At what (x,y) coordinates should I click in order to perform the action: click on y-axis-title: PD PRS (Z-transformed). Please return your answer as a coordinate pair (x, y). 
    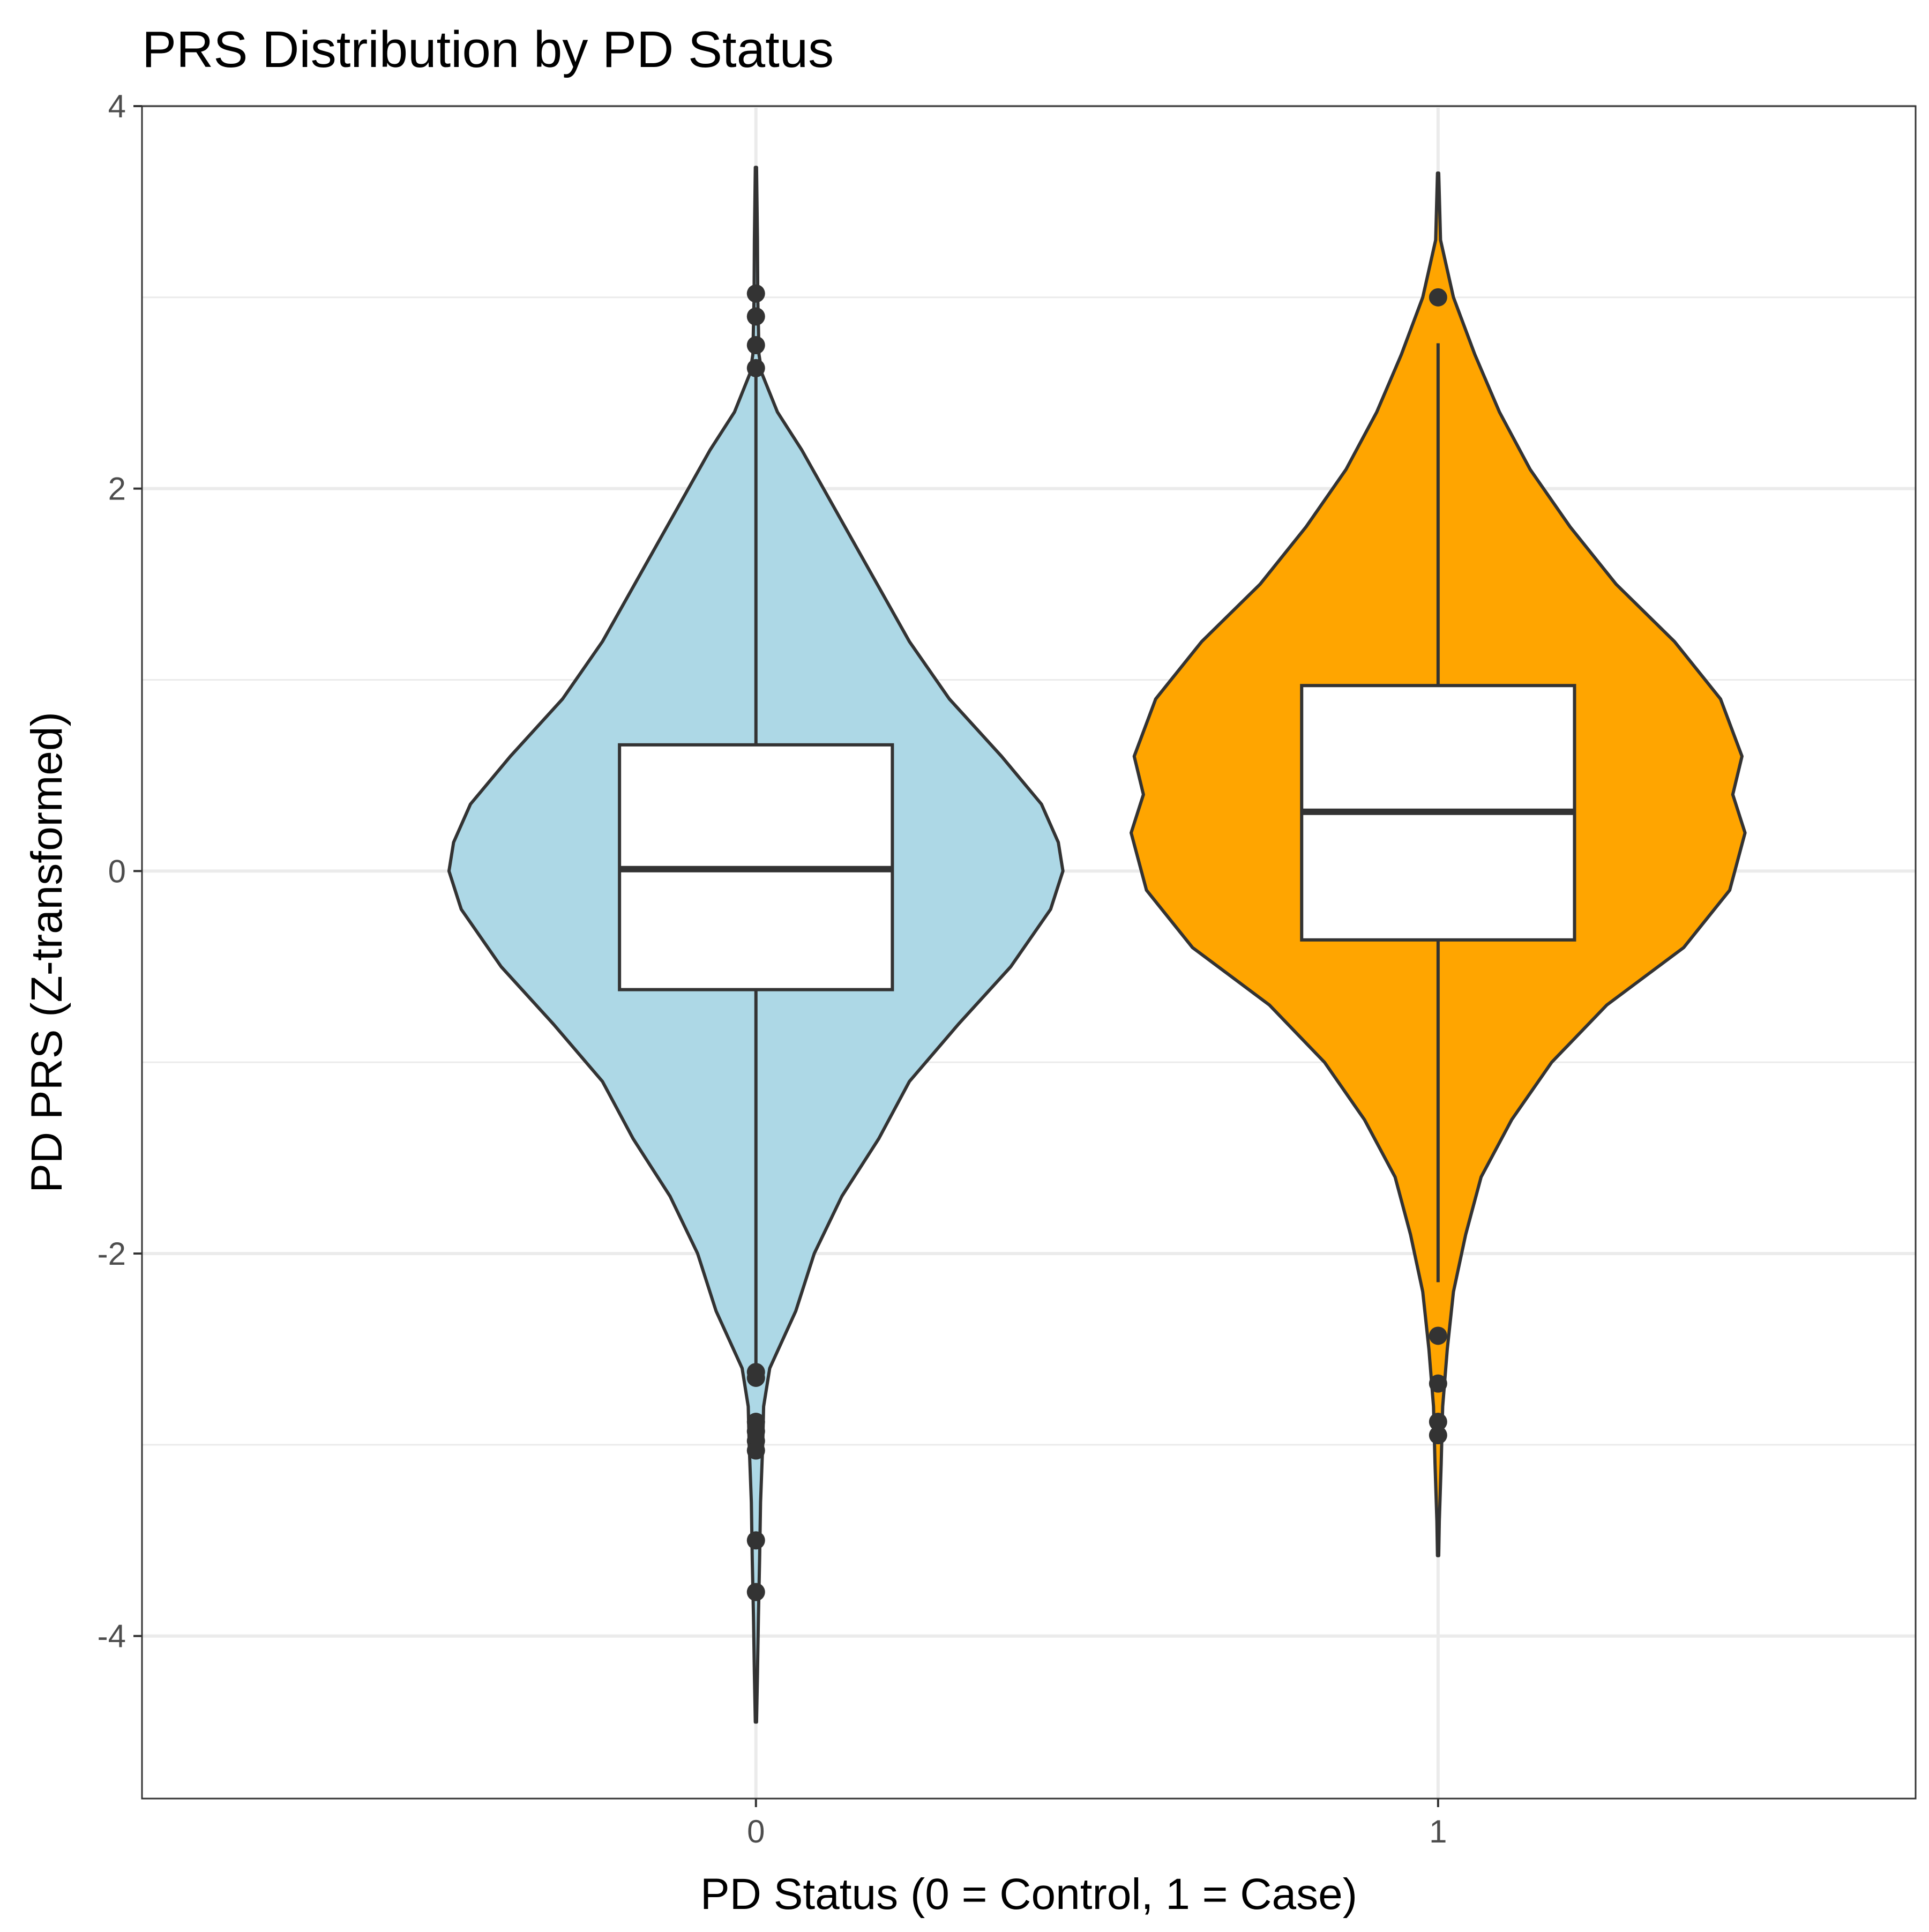
    Looking at the image, I should click on (47, 952).